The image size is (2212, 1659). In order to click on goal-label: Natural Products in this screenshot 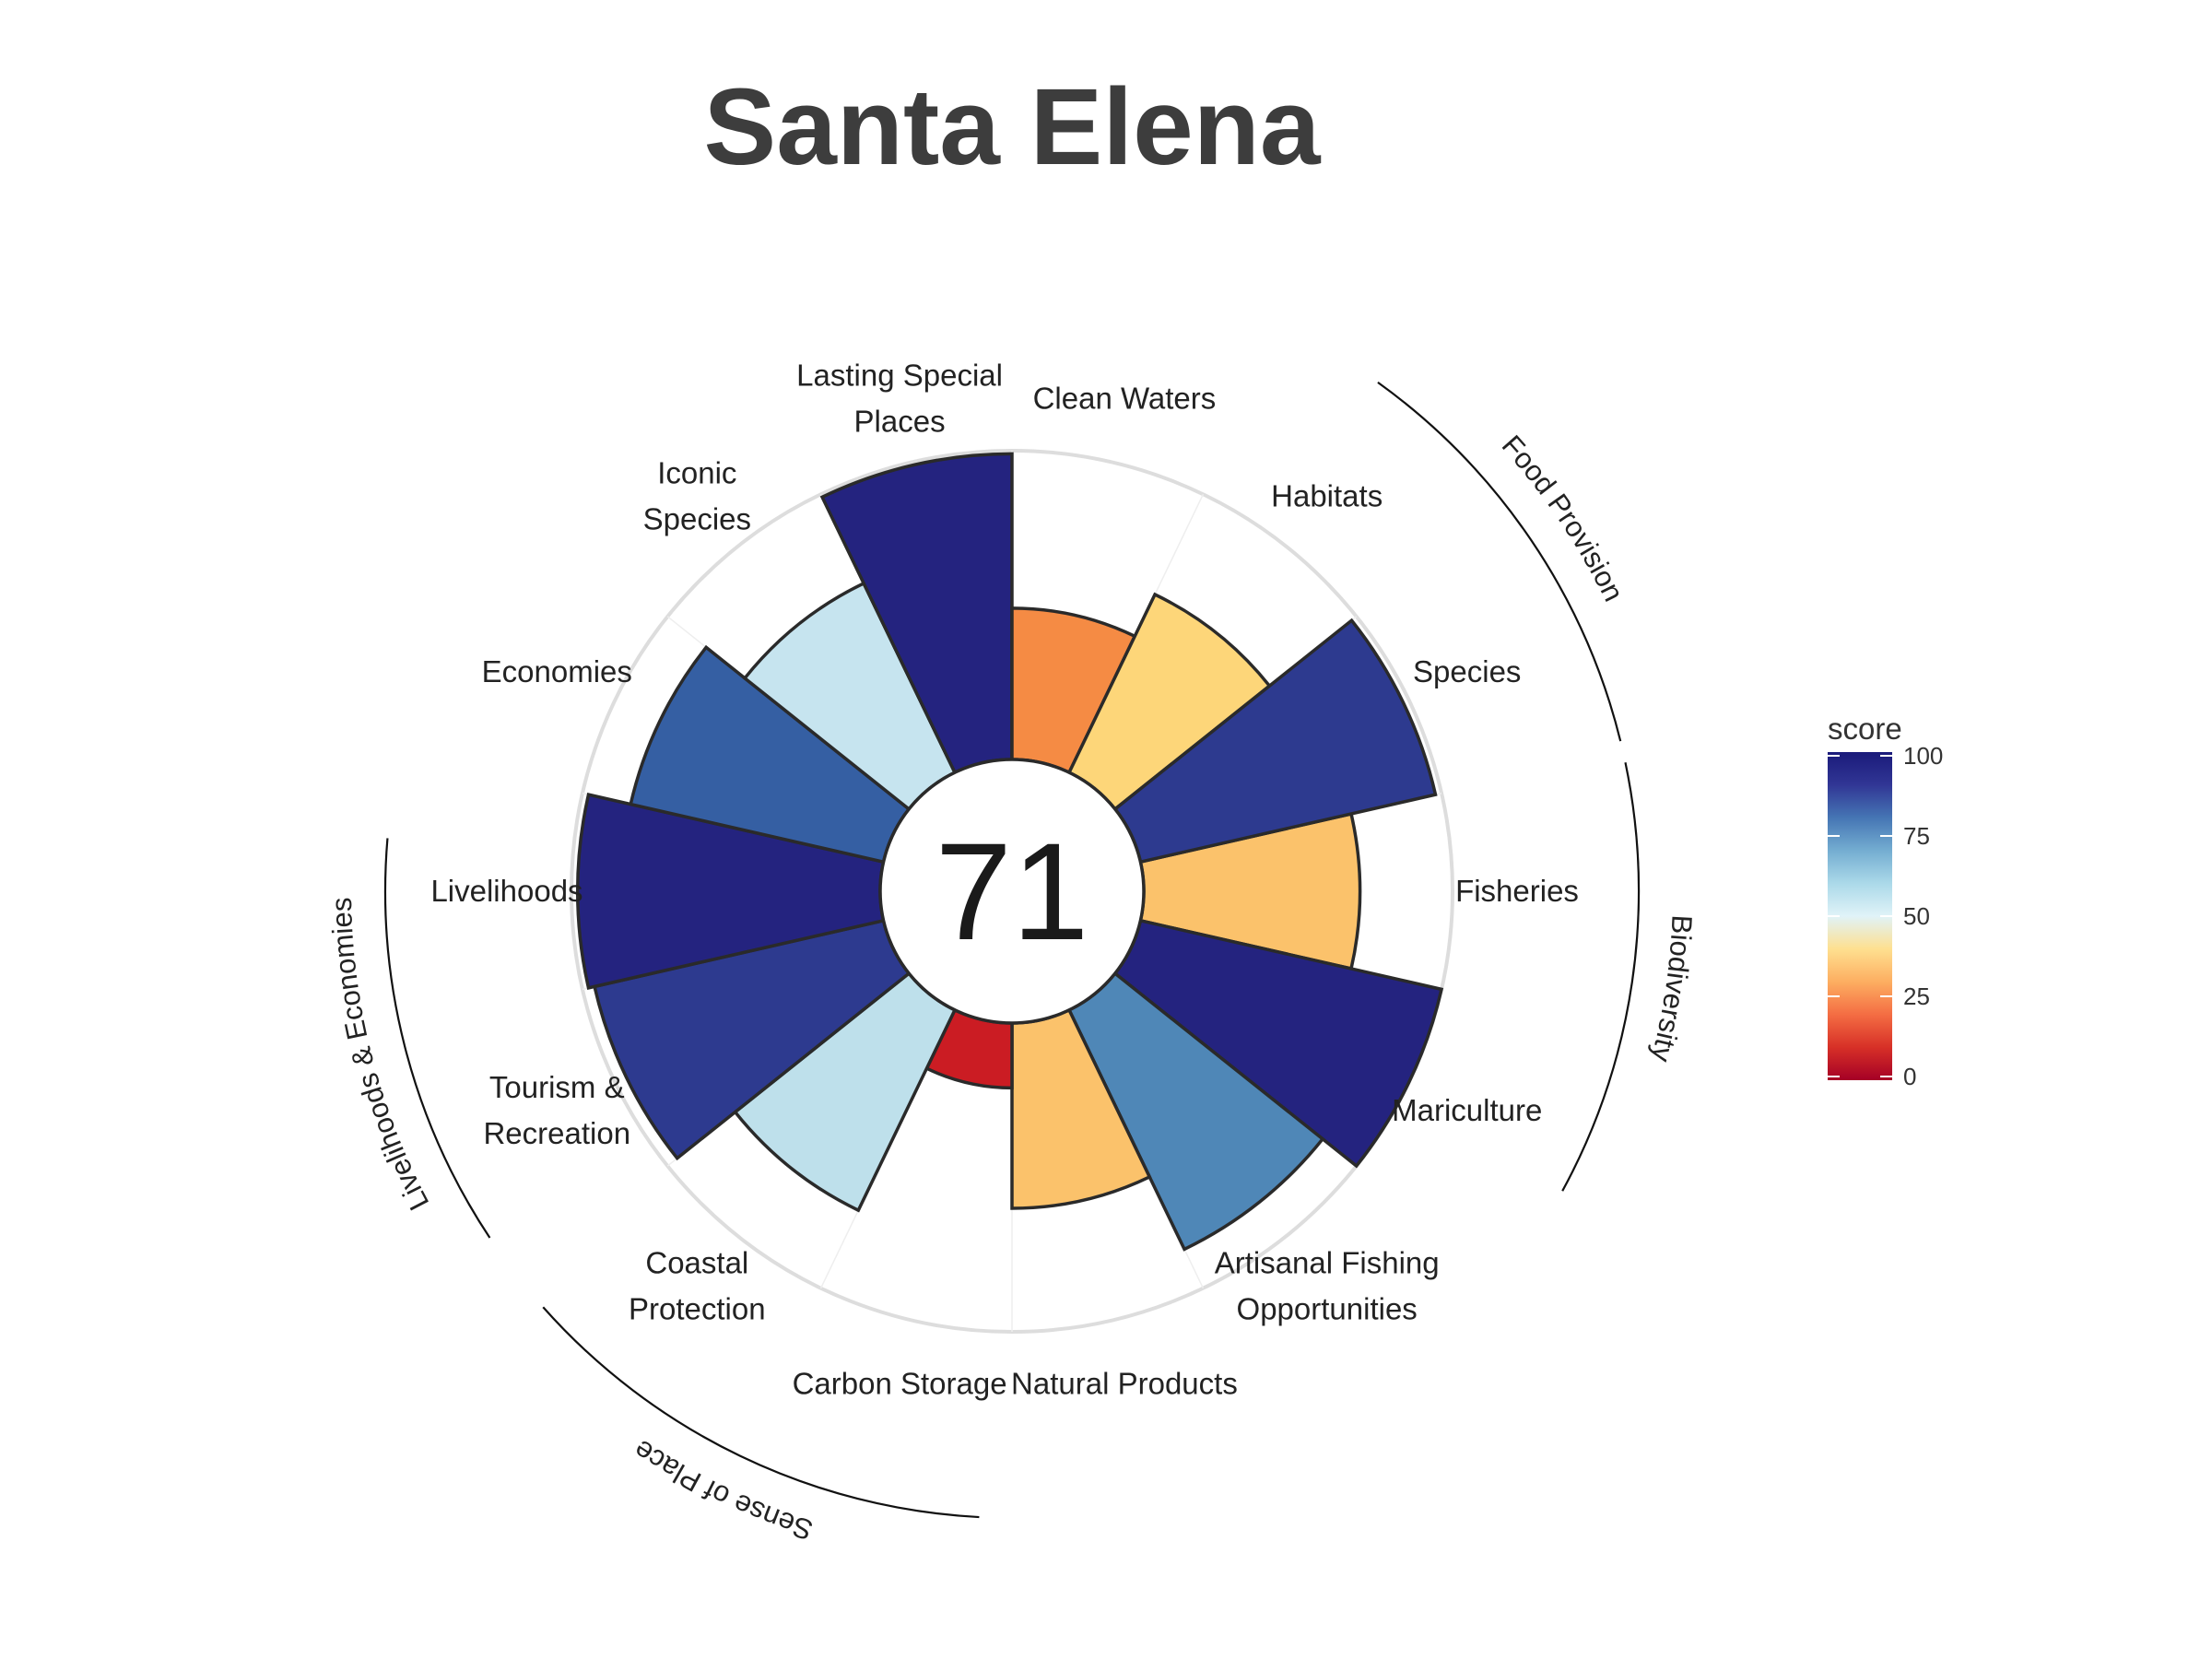, I will do `click(1124, 1383)`.